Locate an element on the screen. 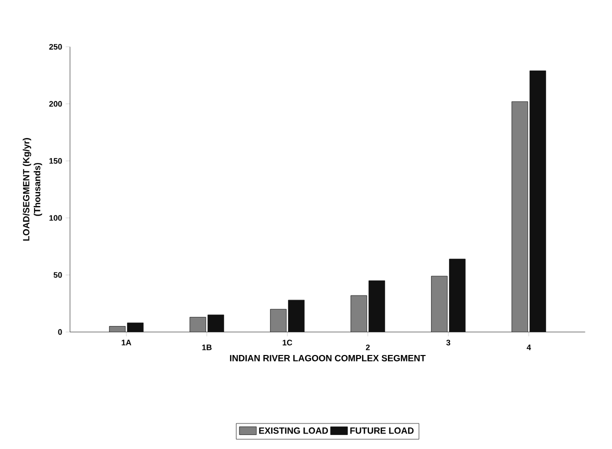 The width and height of the screenshot is (612, 449). y-axis-title: LOAD/SEGMENT (Kg/yr) (Thousands) is located at coordinates (32, 189).